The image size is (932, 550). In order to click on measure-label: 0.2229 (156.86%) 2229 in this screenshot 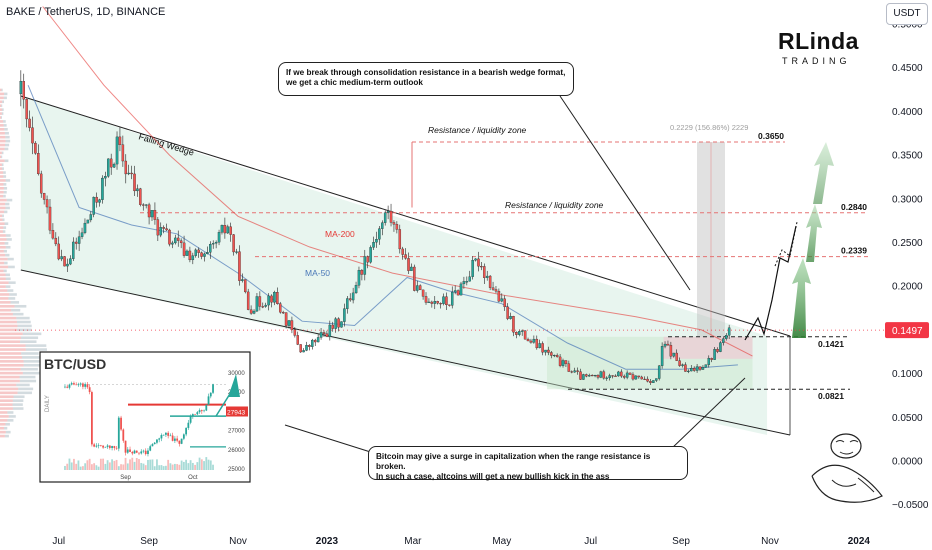, I will do `click(709, 127)`.